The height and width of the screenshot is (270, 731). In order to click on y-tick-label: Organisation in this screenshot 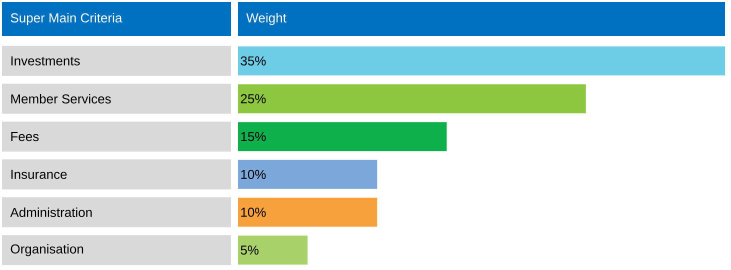, I will do `click(47, 250)`.